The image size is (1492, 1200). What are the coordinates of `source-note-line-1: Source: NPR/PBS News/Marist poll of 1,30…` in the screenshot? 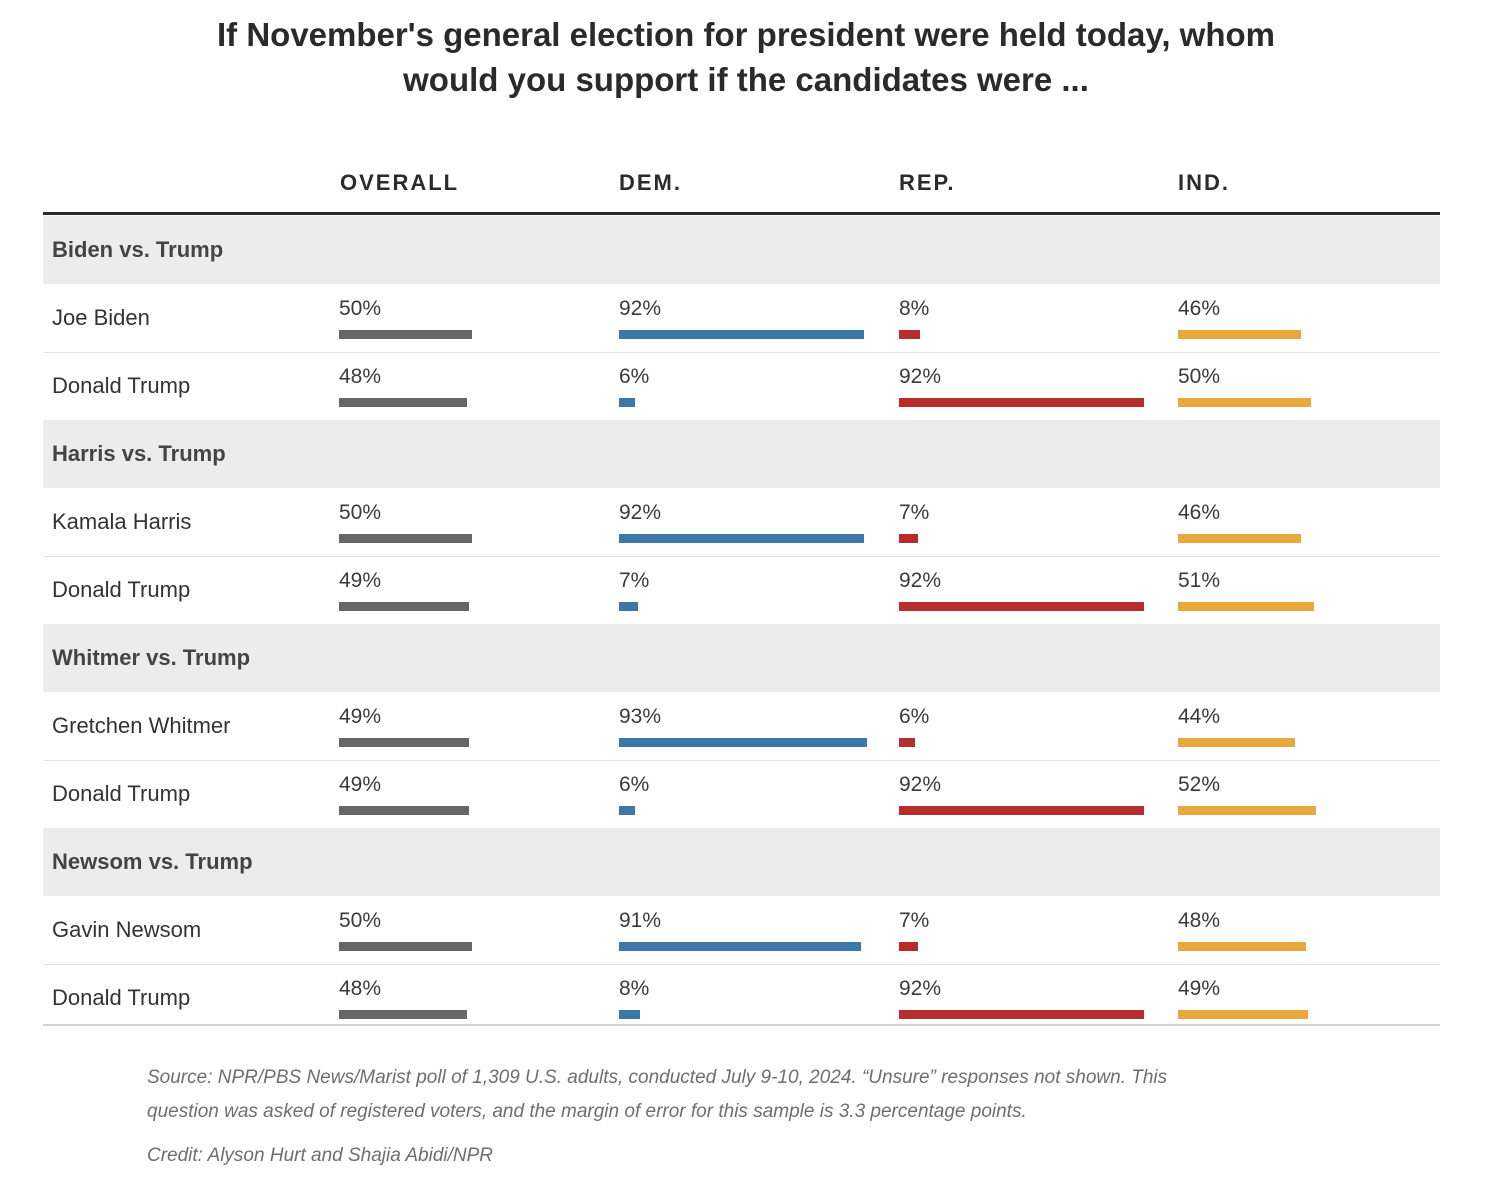 It's located at (657, 1077).